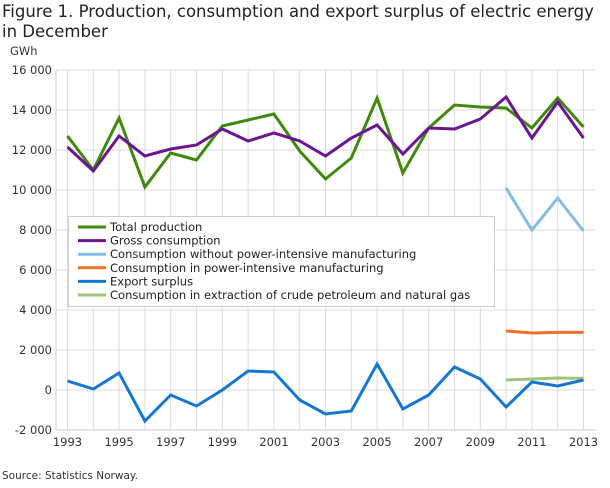 The width and height of the screenshot is (610, 488). What do you see at coordinates (24, 51) in the screenshot?
I see `y-axis-unit-label: GWh` at bounding box center [24, 51].